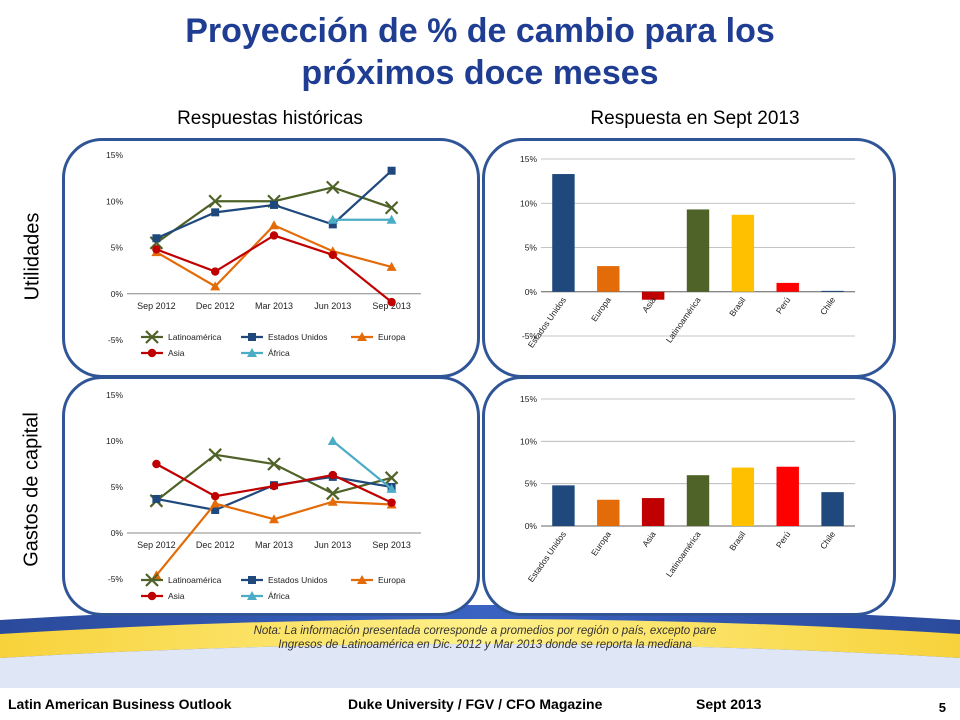 This screenshot has width=960, height=720. I want to click on x-tick-label: Europa, so click(601, 543).